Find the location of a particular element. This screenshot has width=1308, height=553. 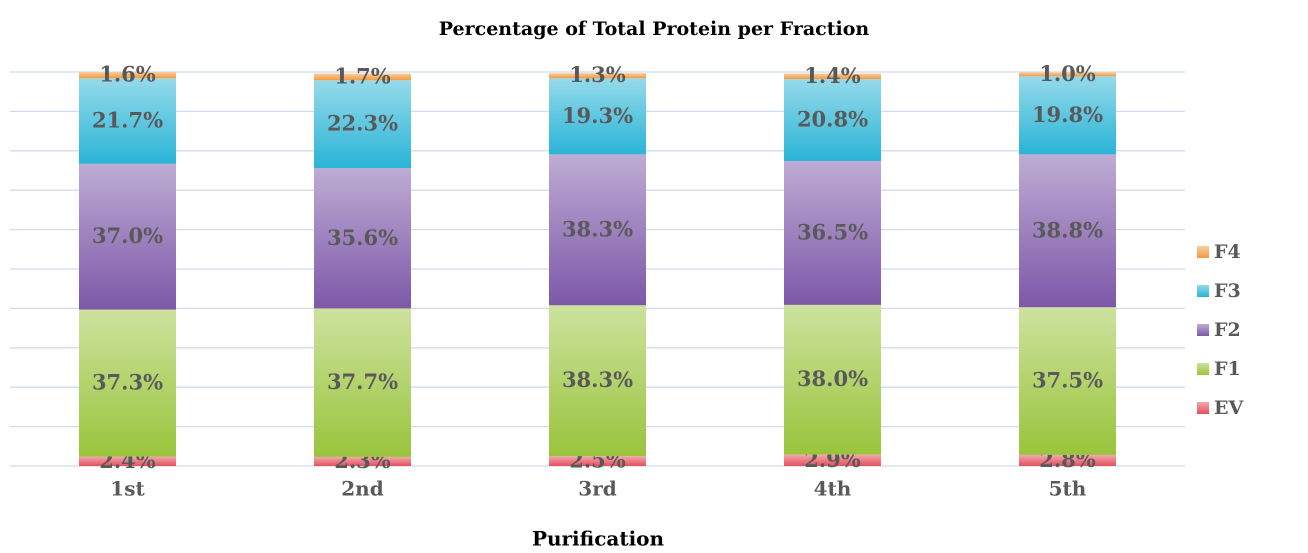

data-label: 20.8% is located at coordinates (832, 119).